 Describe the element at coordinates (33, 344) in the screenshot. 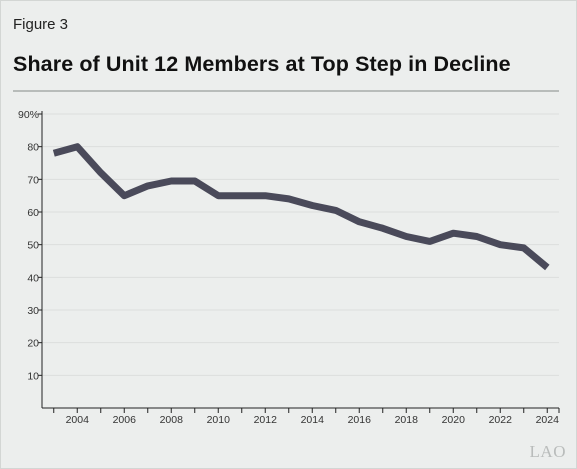

I see `y-tick-label: 20` at that location.